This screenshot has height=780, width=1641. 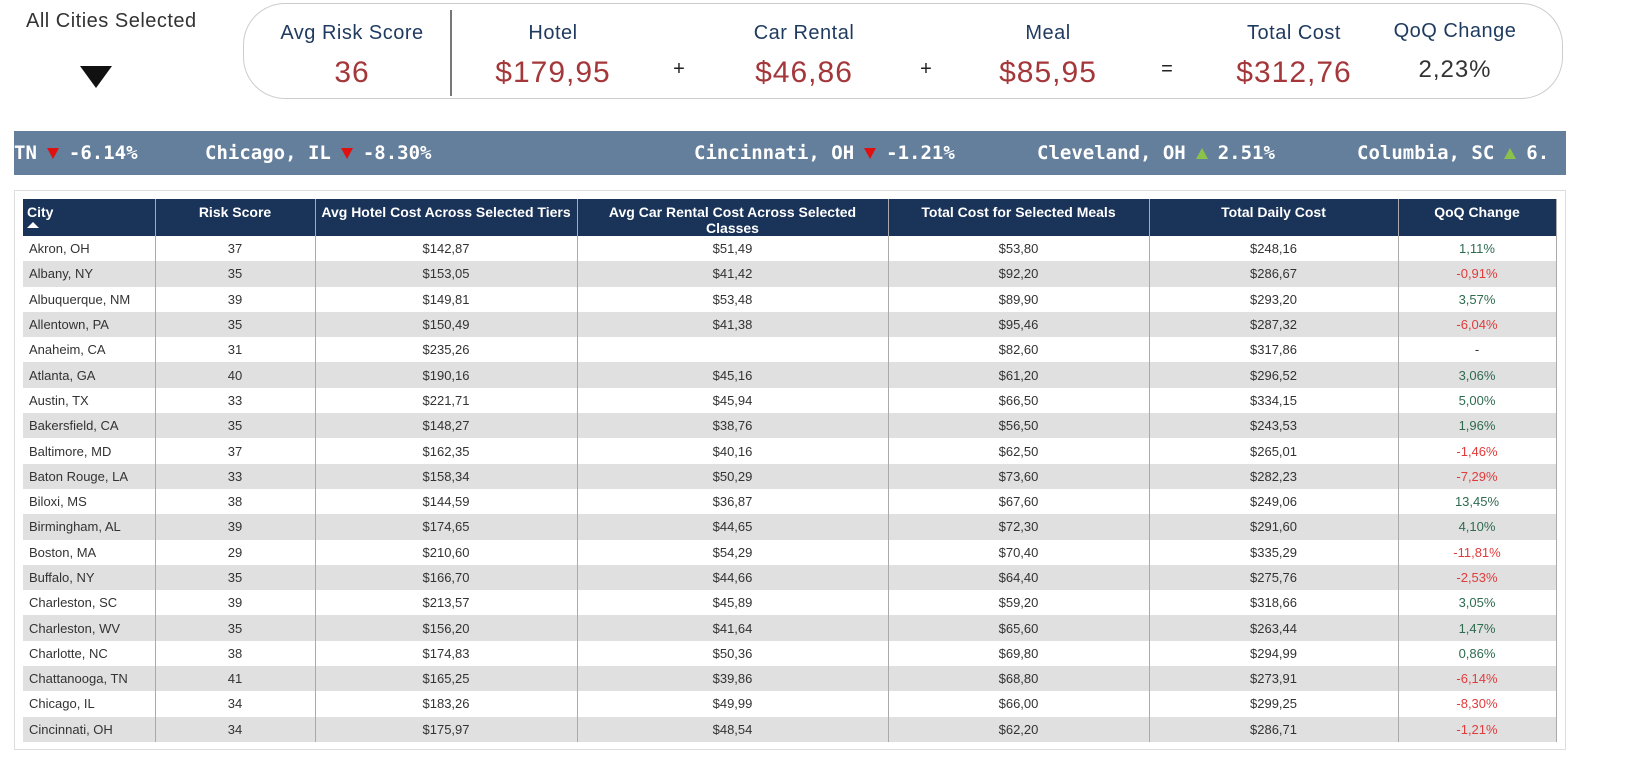 What do you see at coordinates (352, 72) in the screenshot?
I see `kpi-value: 36` at bounding box center [352, 72].